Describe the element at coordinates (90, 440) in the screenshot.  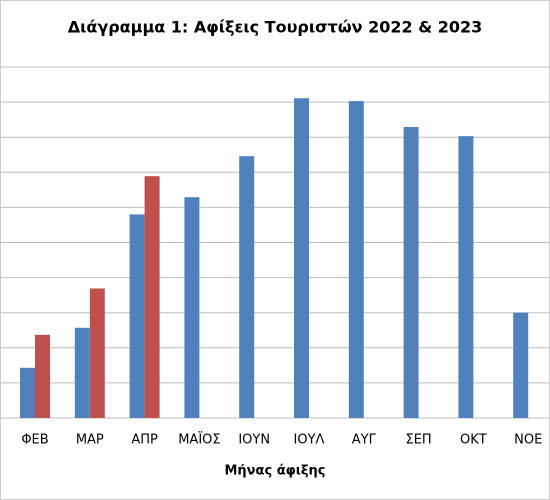
I see `x-tick-label: ΜΑΡ` at that location.